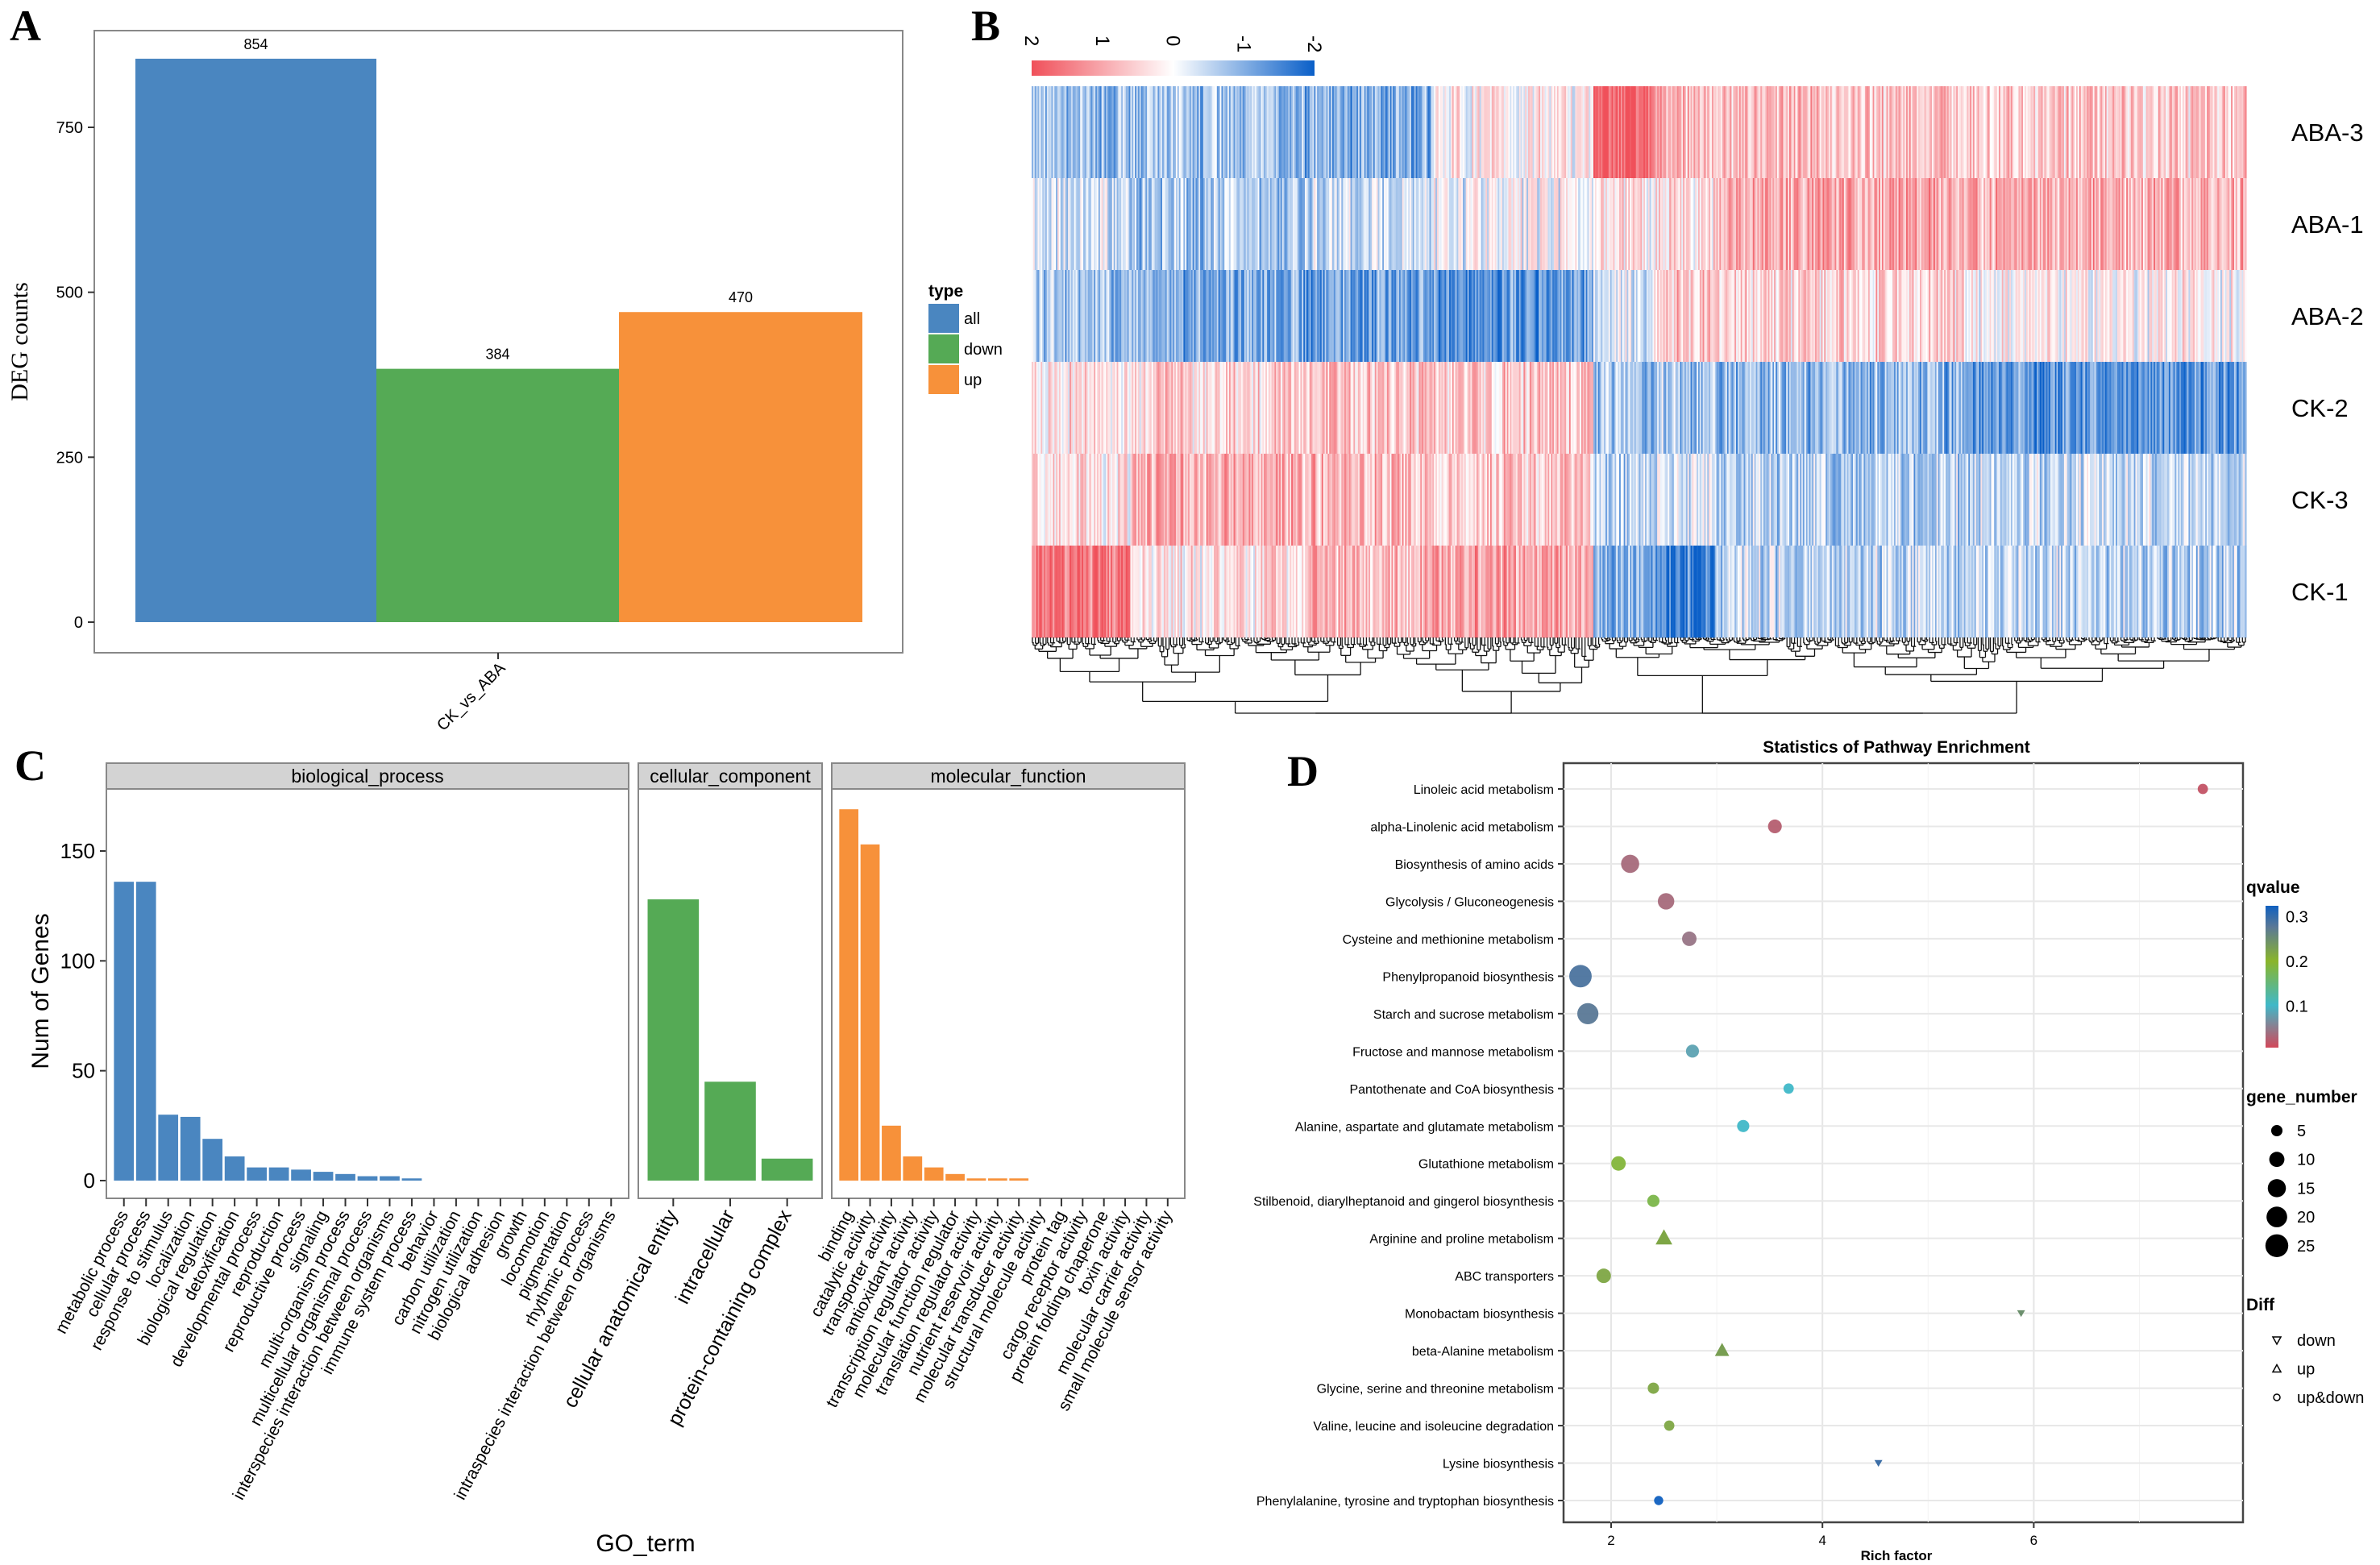  I want to click on bar-up, so click(740, 467).